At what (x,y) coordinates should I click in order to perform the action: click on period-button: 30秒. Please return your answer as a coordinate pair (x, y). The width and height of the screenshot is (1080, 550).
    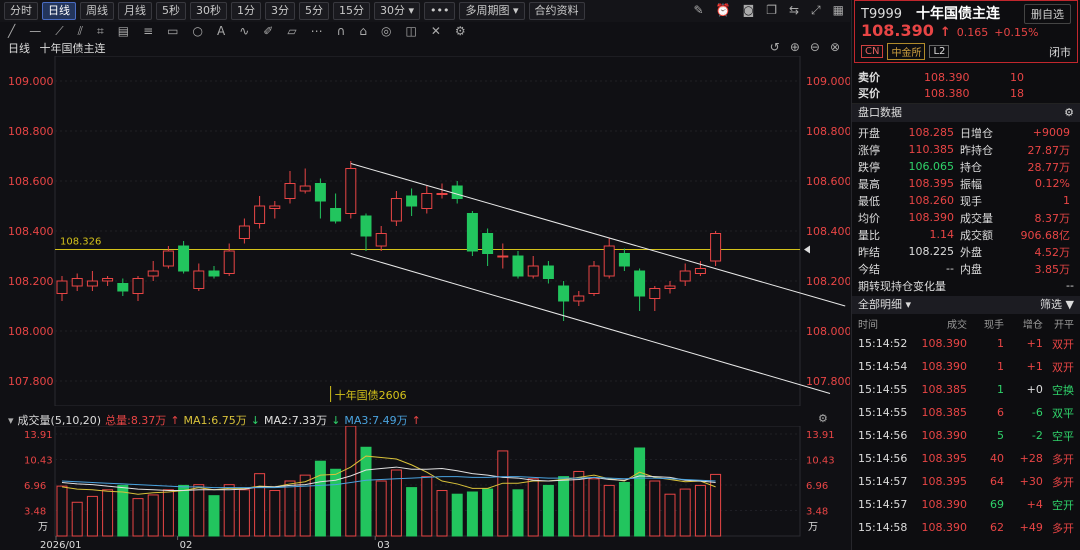
    Looking at the image, I should click on (208, 11).